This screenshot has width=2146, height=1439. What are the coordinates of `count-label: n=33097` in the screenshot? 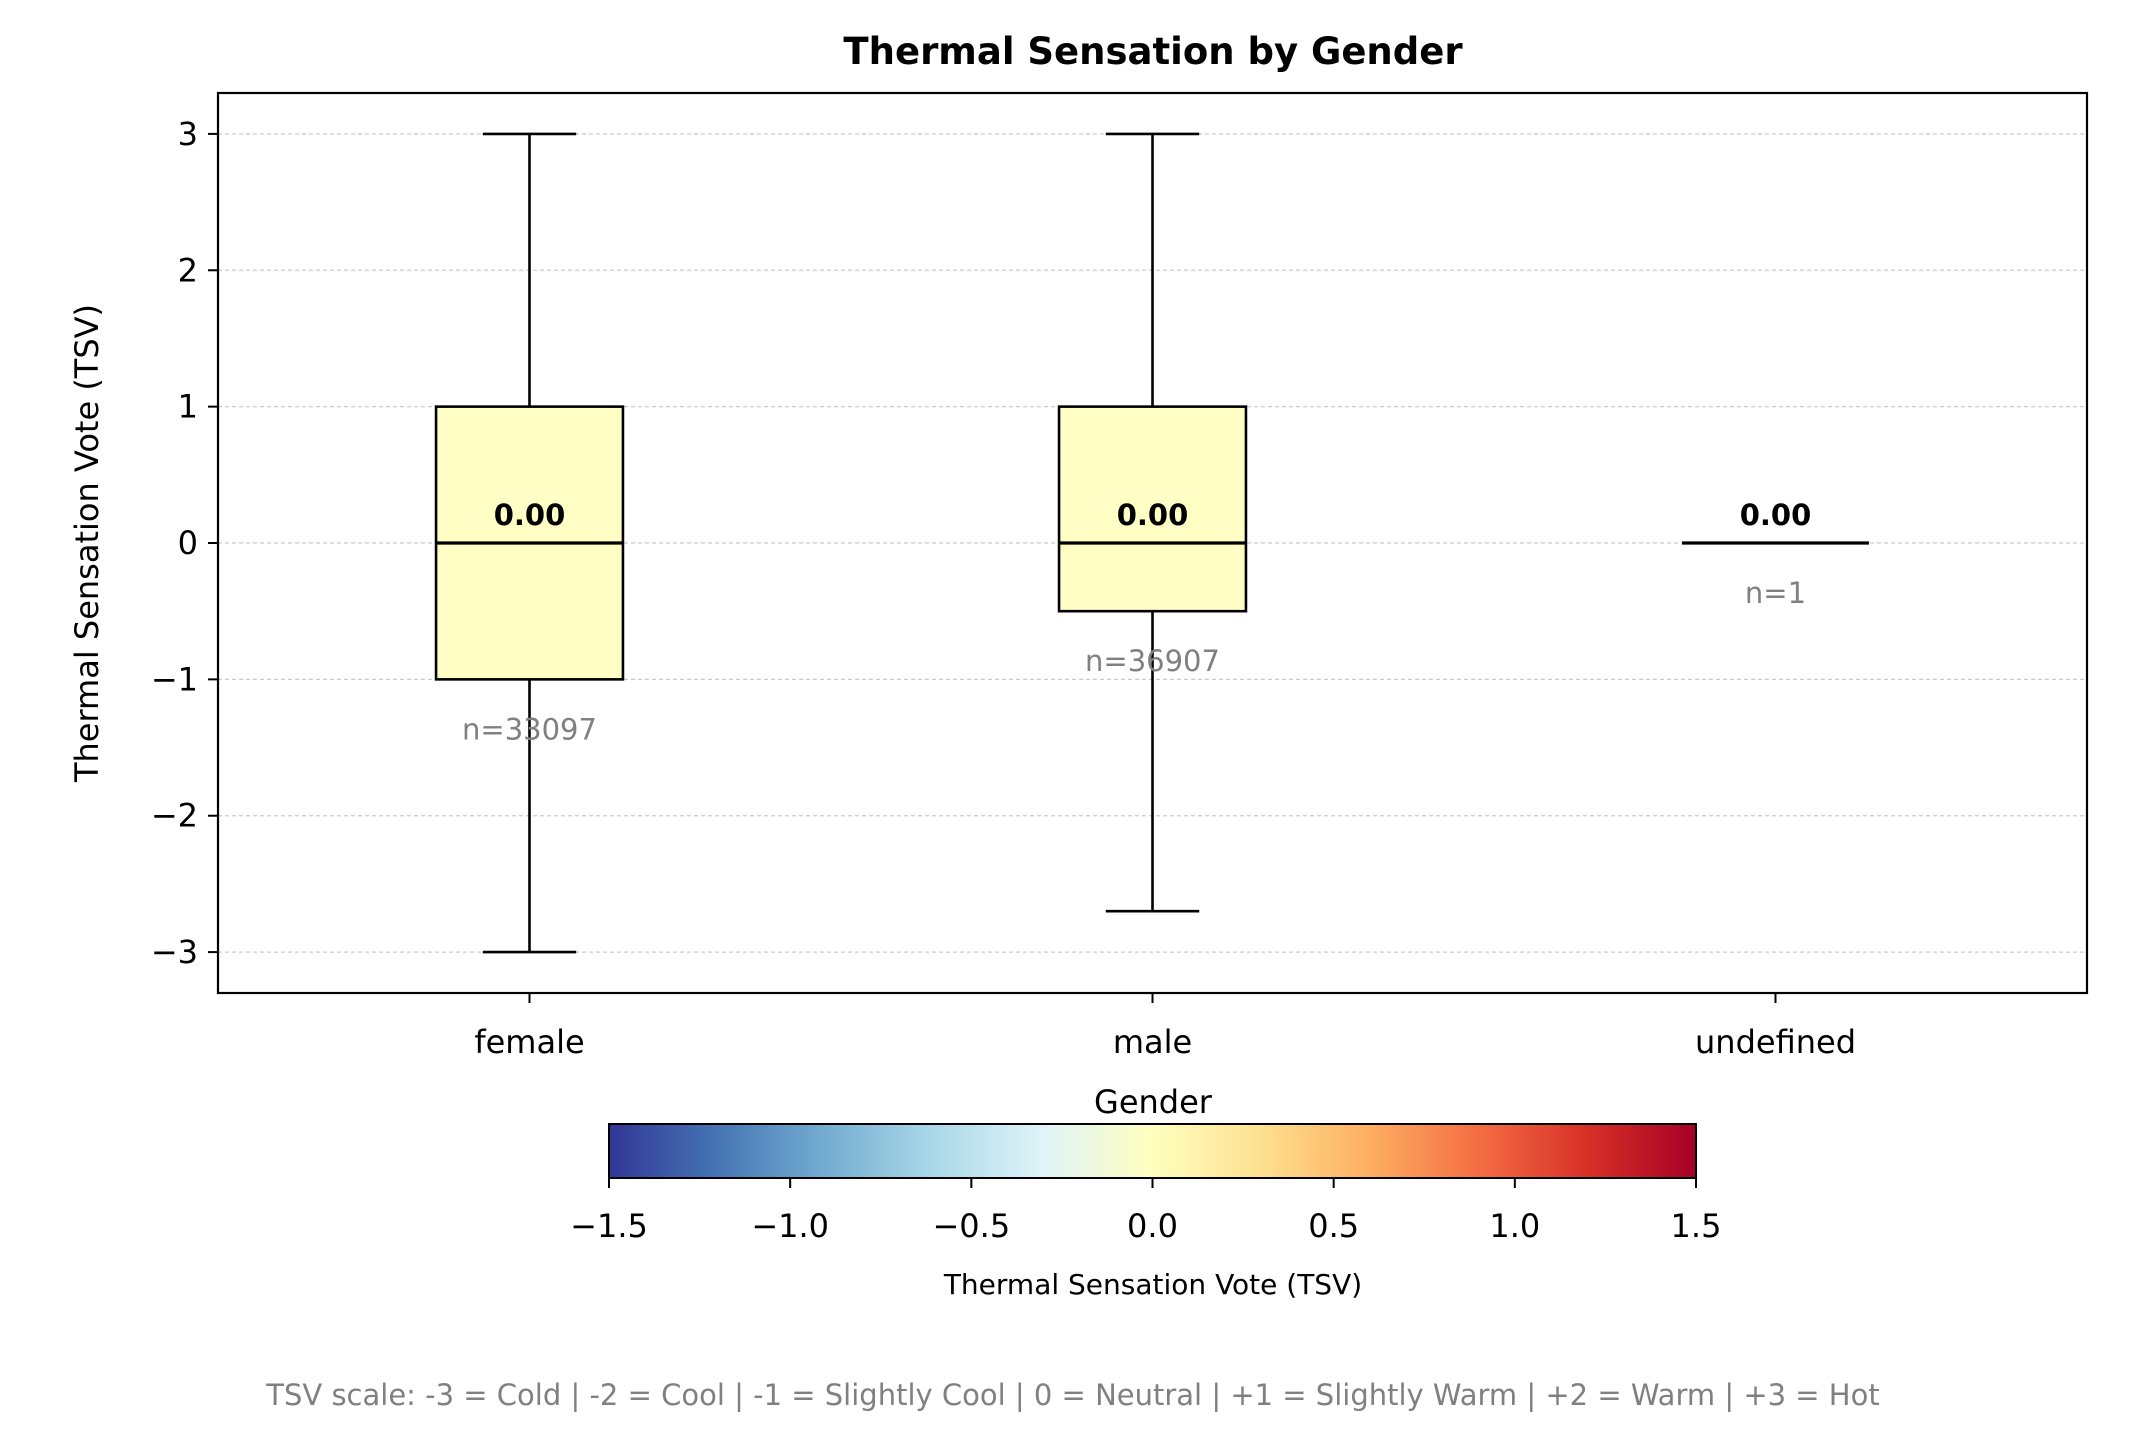 It's located at (529, 729).